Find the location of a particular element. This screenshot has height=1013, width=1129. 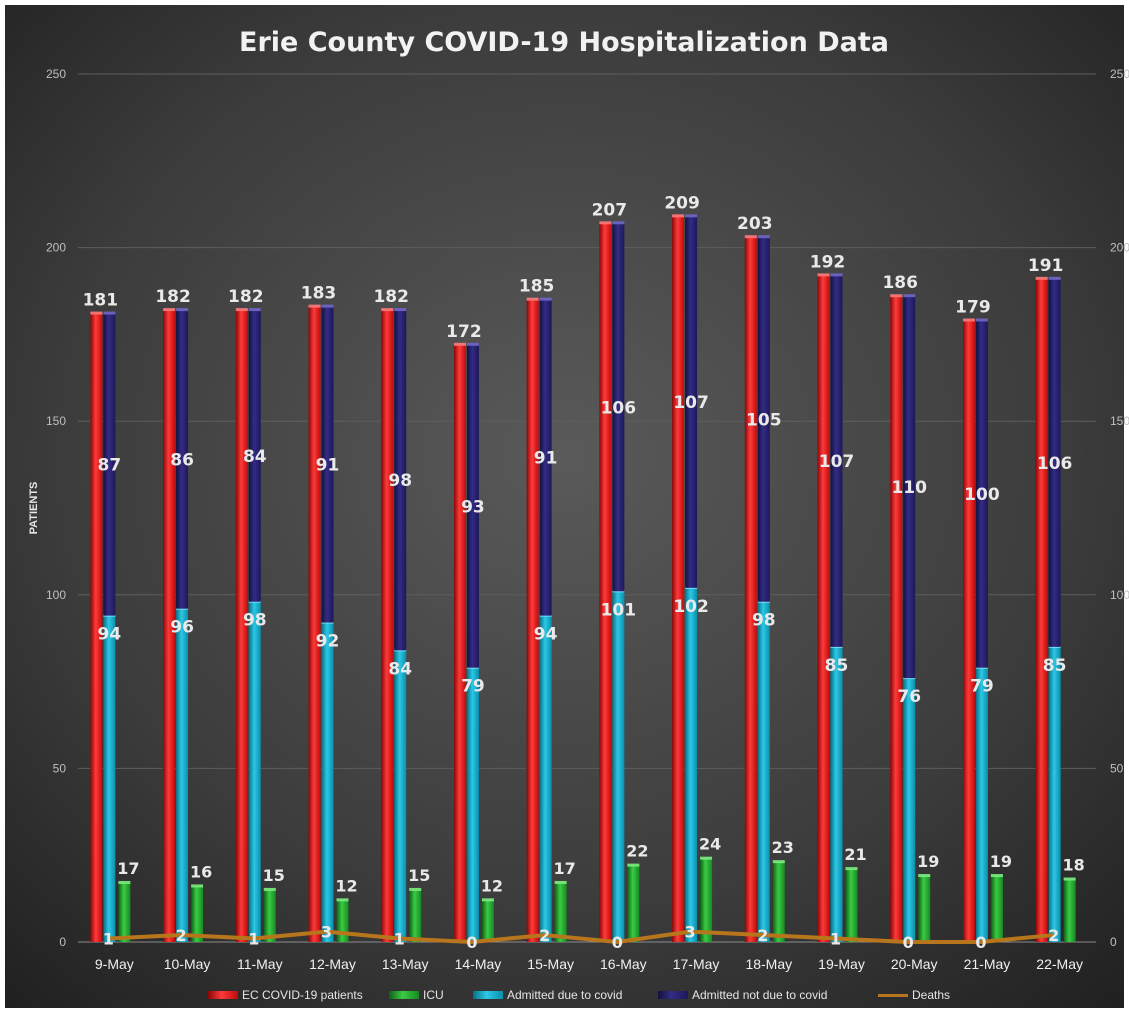

data-label-deaths: 0 is located at coordinates (980, 942).